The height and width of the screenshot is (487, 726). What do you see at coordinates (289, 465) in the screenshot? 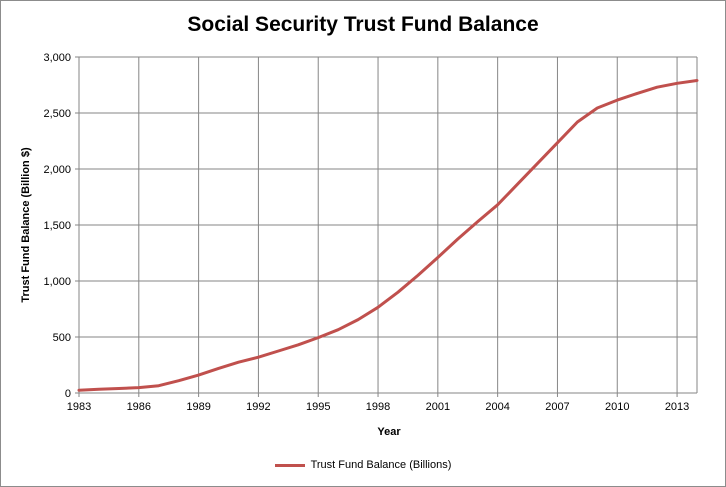
I see `legend-swatch` at bounding box center [289, 465].